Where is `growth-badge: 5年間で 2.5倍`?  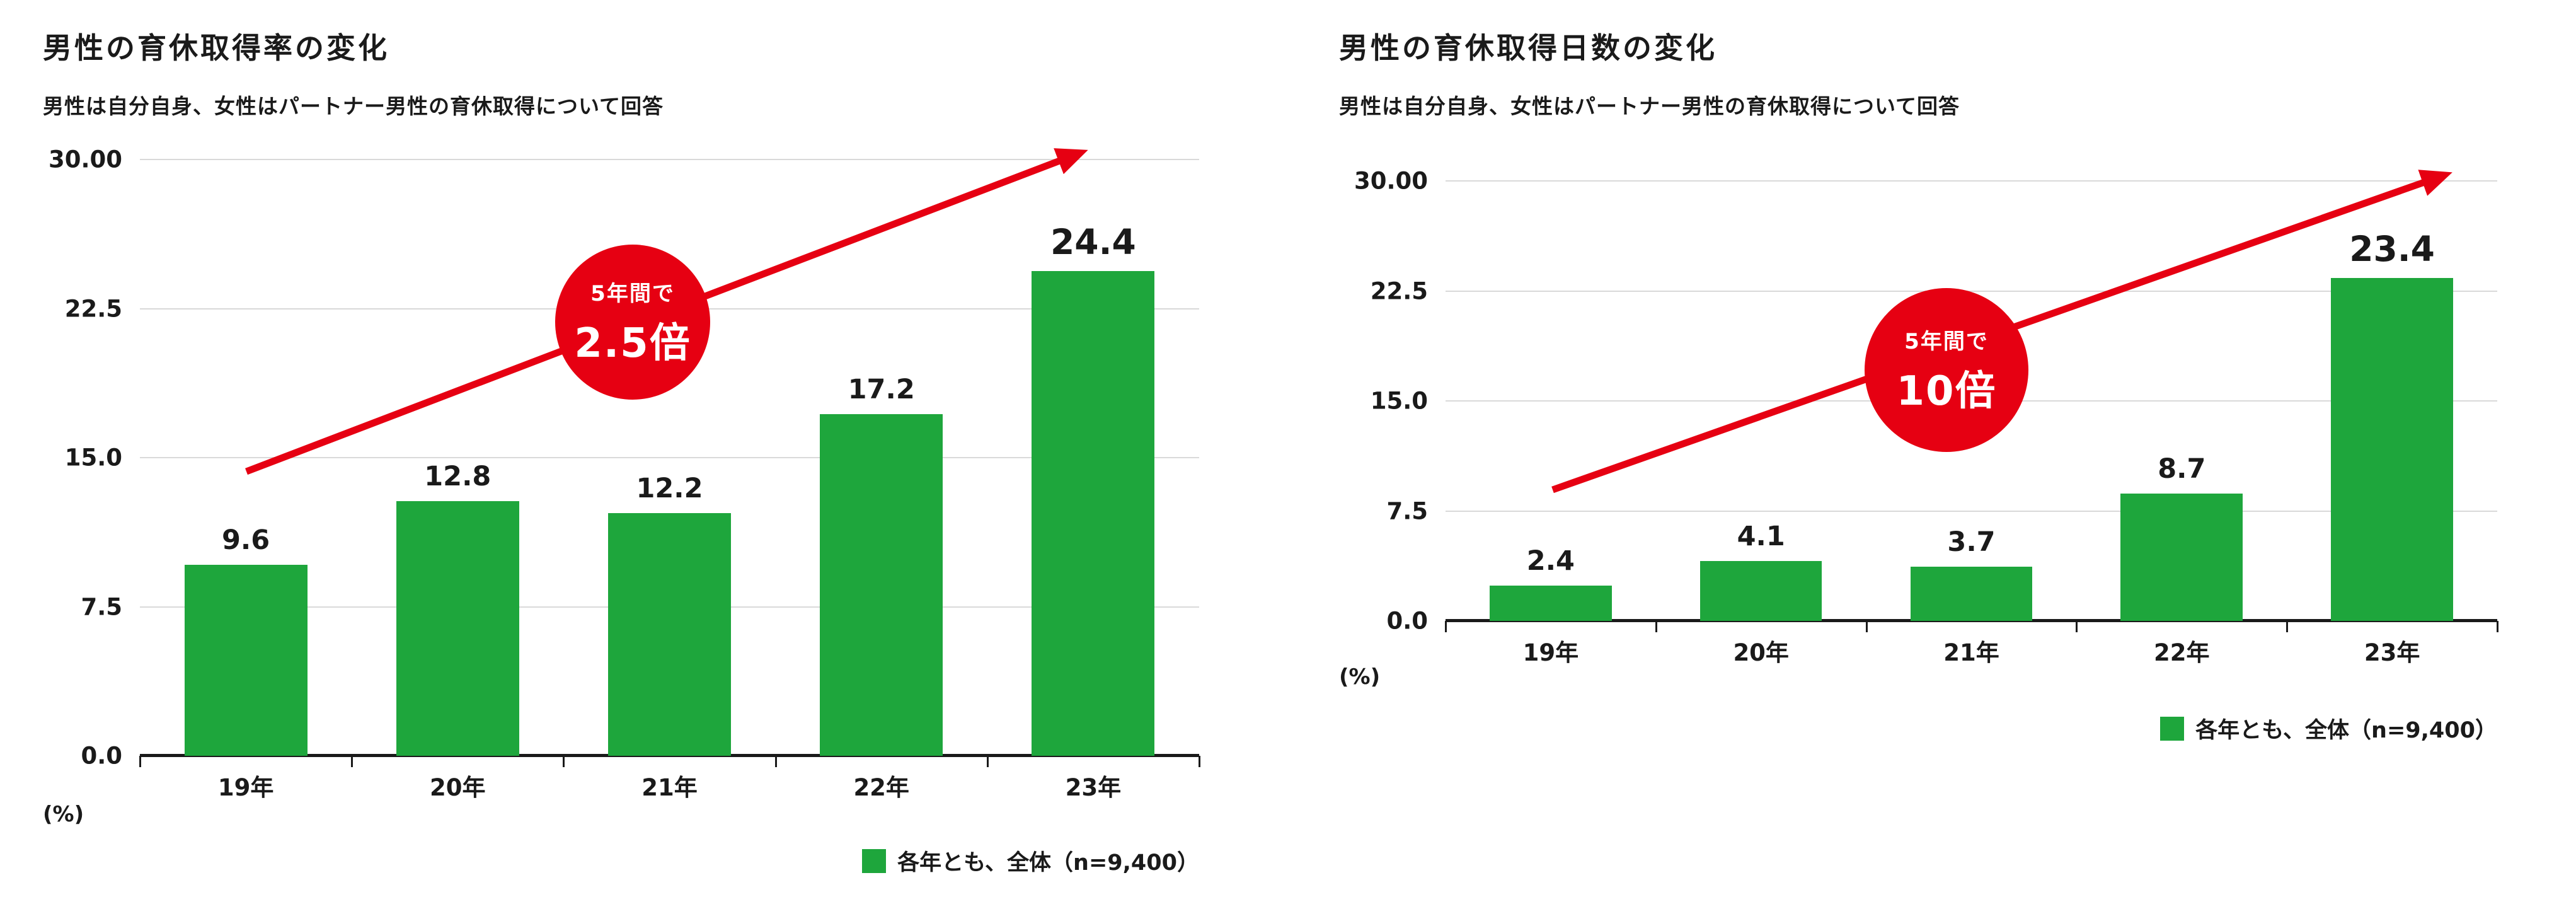 growth-badge: 5年間で 2.5倍 is located at coordinates (632, 322).